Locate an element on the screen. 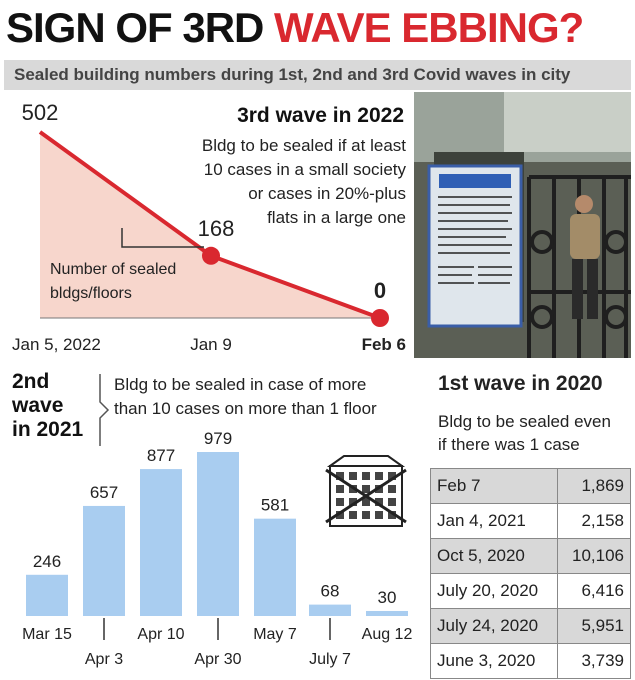  first-wave-title: 1st wave in 2020 is located at coordinates (520, 383).